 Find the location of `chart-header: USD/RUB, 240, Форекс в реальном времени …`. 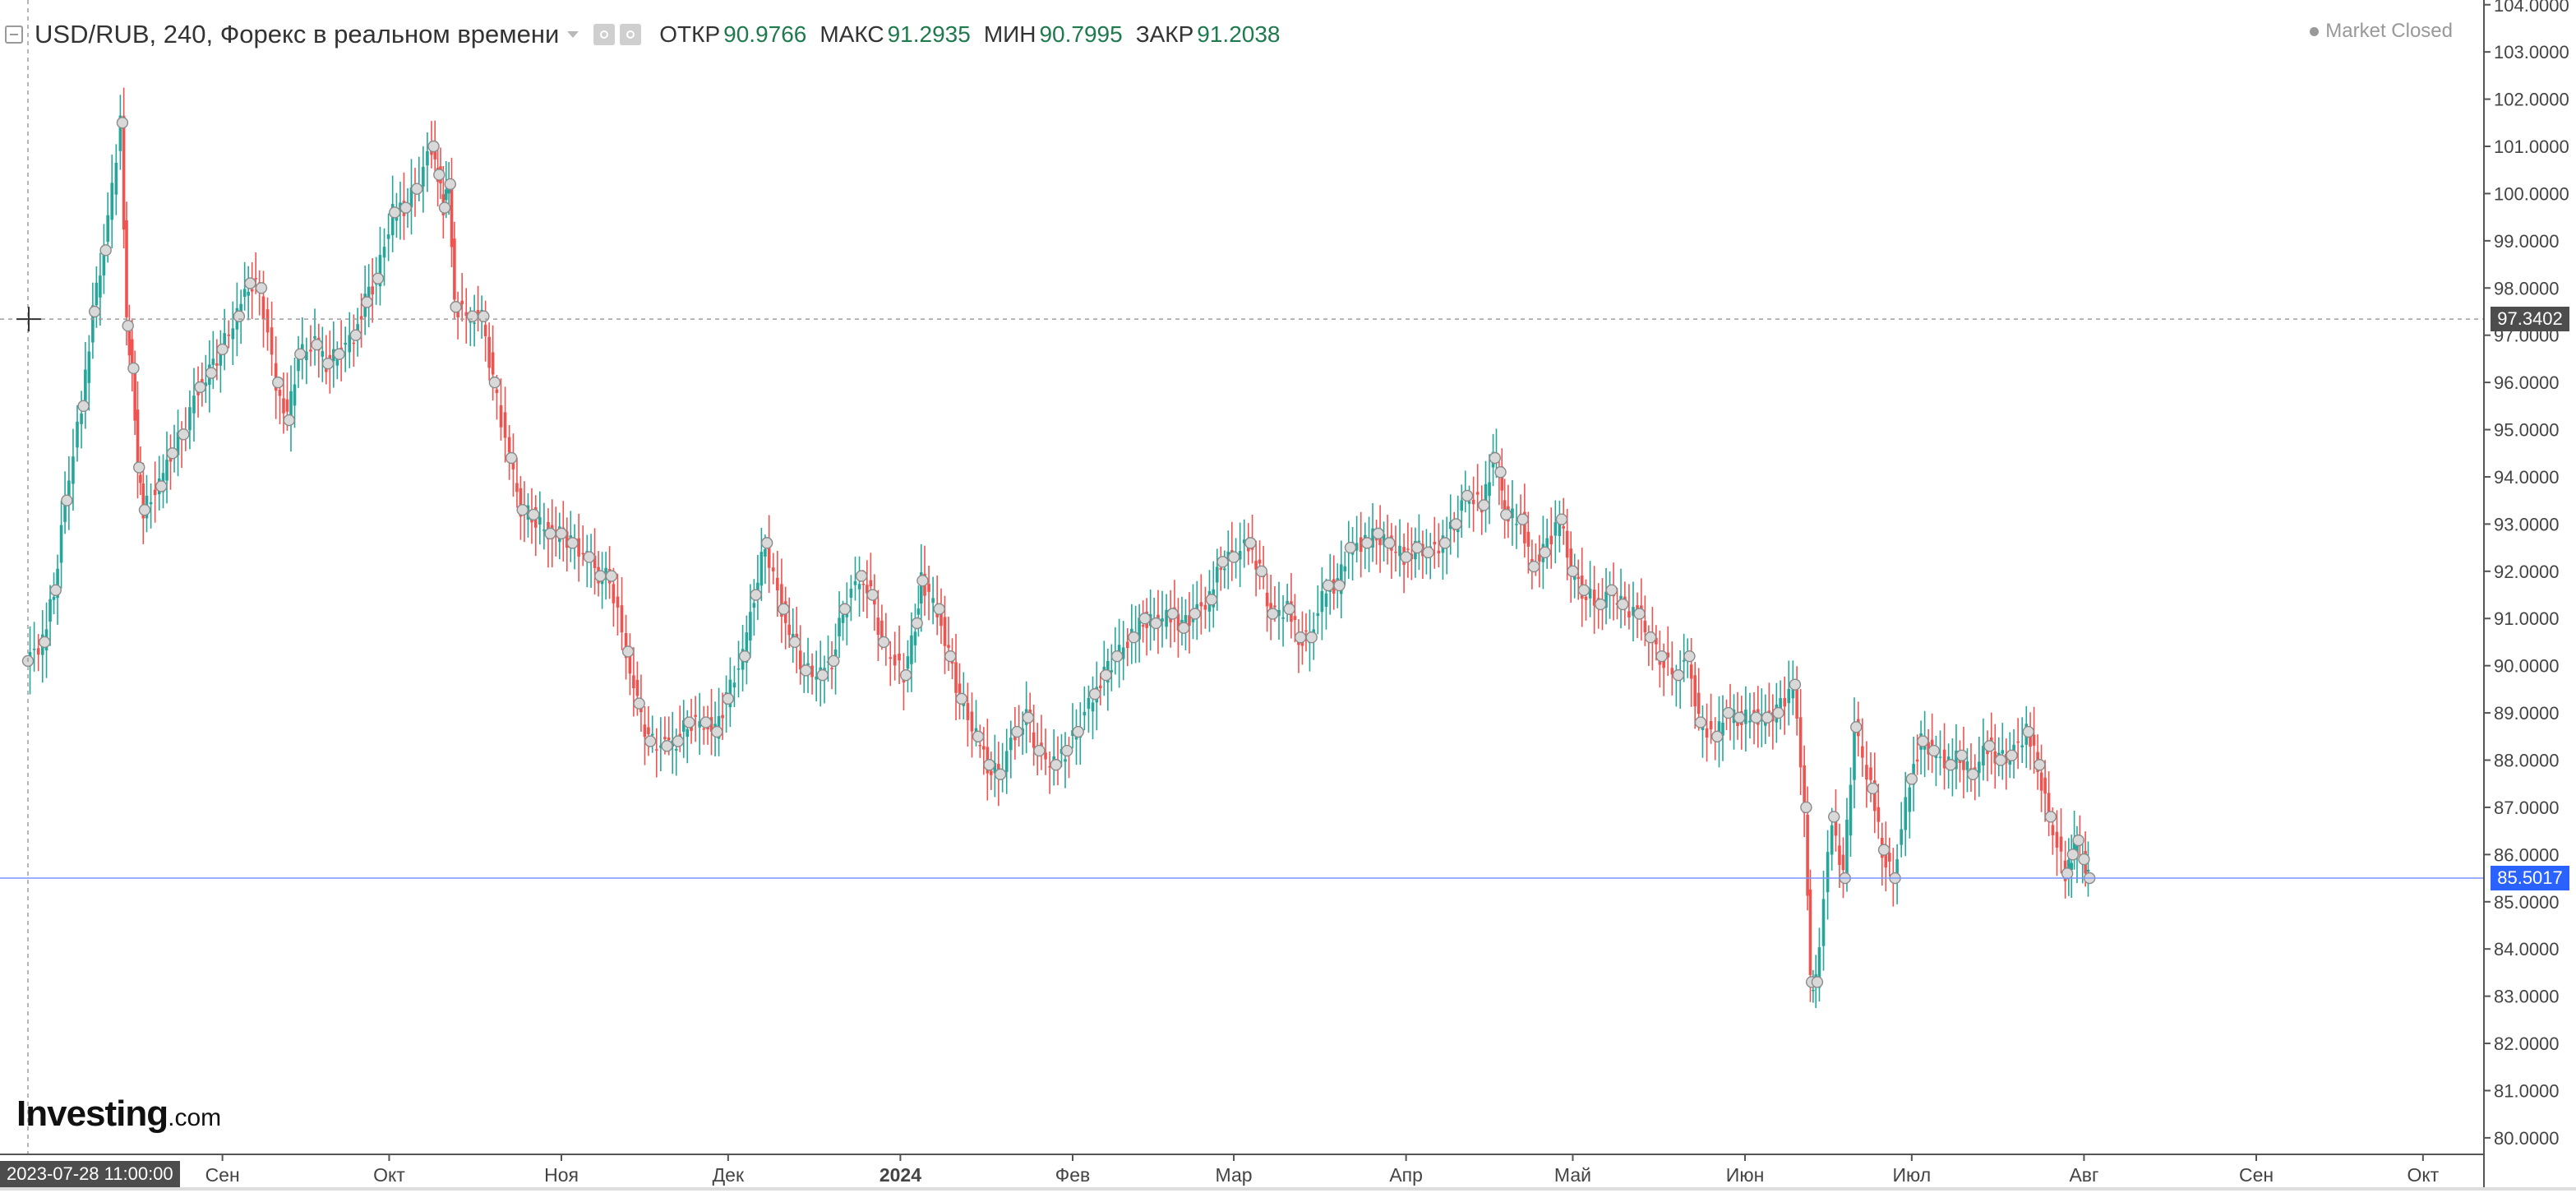

chart-header: USD/RUB, 240, Форекс в реальном времени … is located at coordinates (640, 34).